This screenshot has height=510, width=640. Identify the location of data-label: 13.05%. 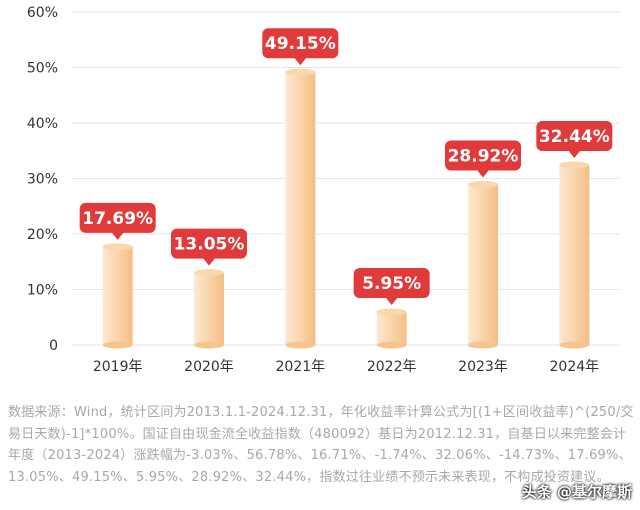
(209, 247).